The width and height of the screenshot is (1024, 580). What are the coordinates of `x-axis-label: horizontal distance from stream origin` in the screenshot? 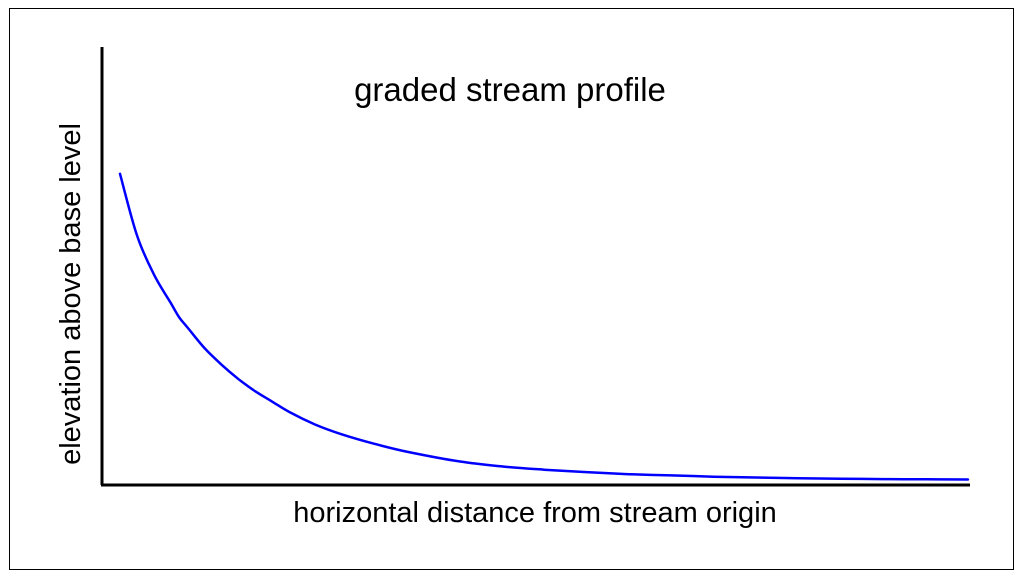 It's located at (535, 513).